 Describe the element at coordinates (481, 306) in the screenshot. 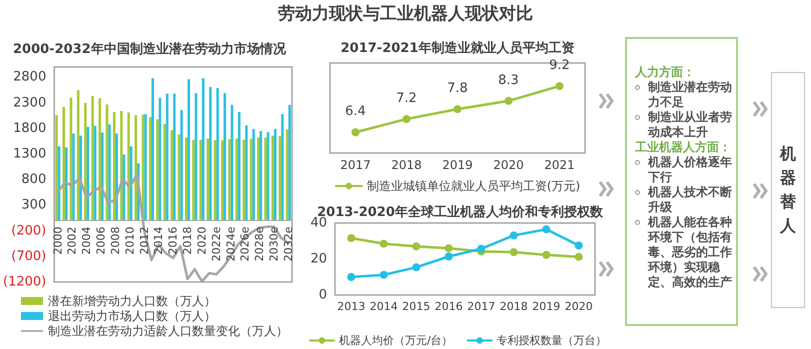

I see `x-tick-label: 2017` at that location.